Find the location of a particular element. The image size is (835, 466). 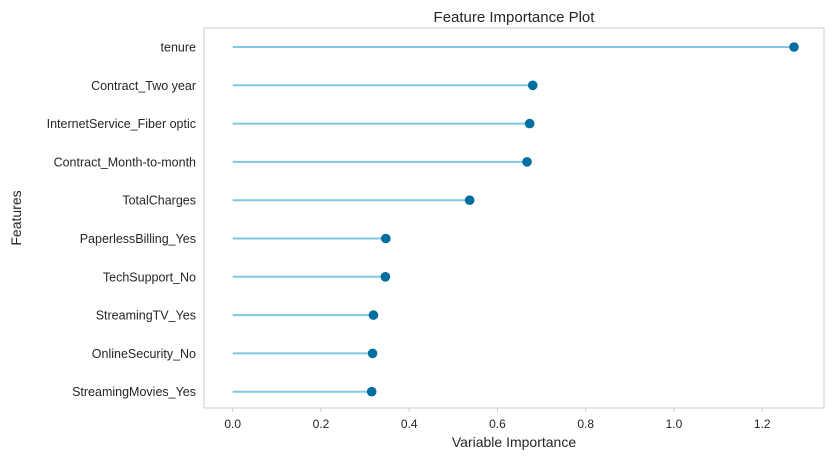

marker-StreamingTV_Yes is located at coordinates (373, 315).